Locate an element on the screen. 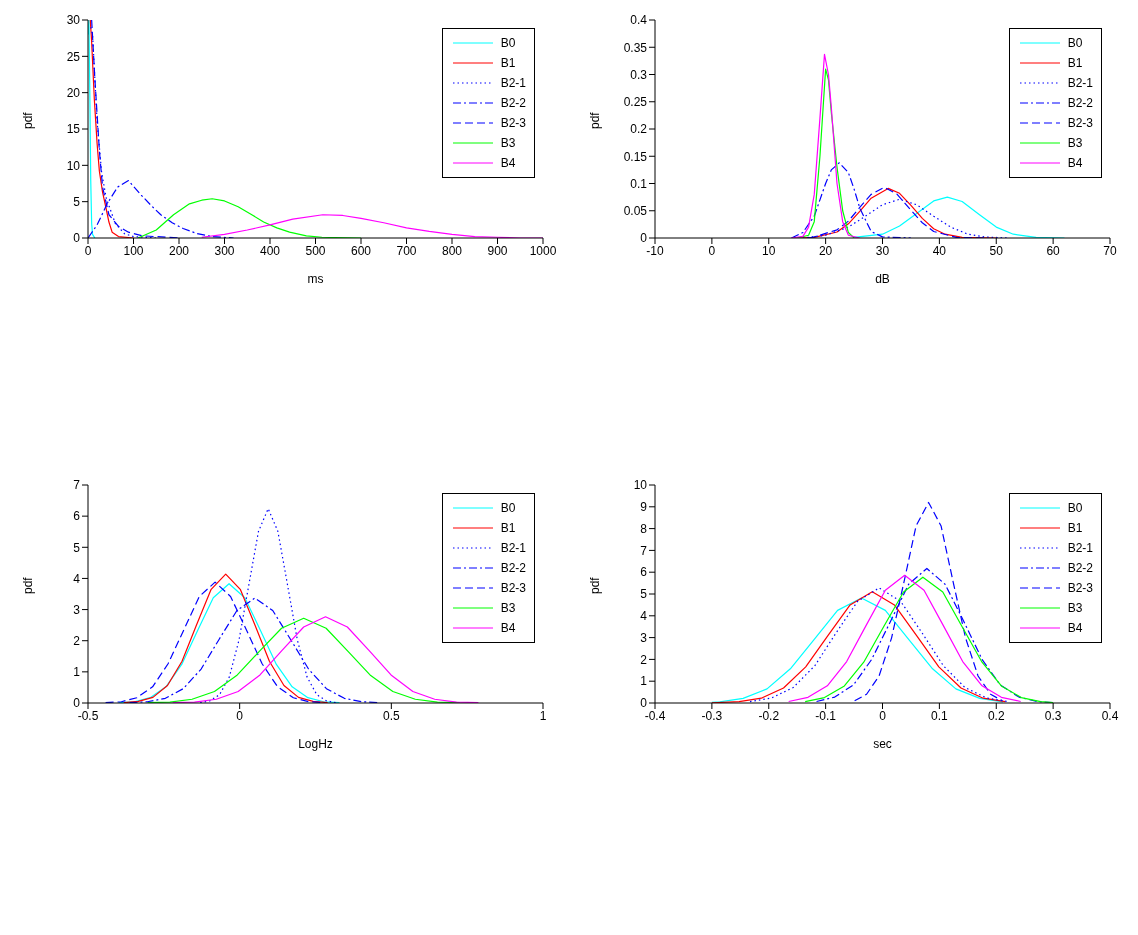 The width and height of the screenshot is (1138, 935). x-tick-label: 800 is located at coordinates (452, 250).